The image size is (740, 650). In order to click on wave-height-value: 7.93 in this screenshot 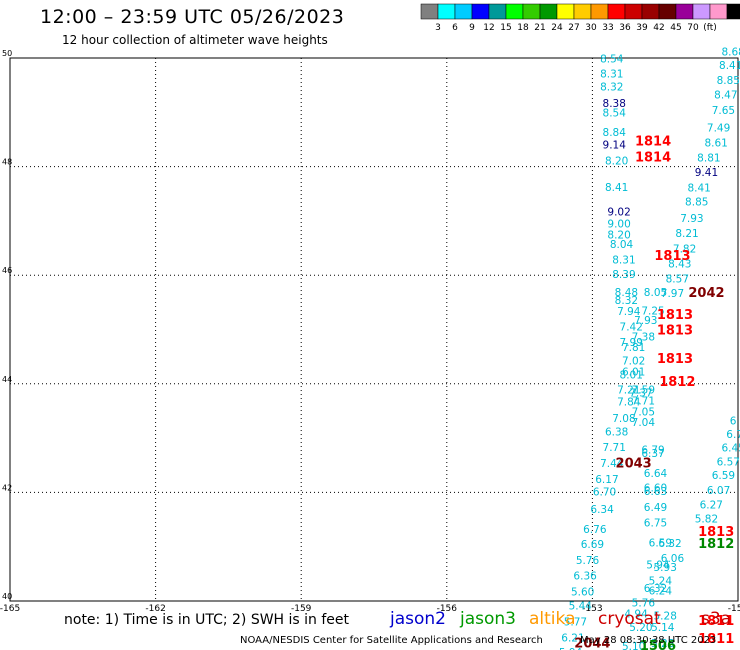, I will do `click(691, 219)`.